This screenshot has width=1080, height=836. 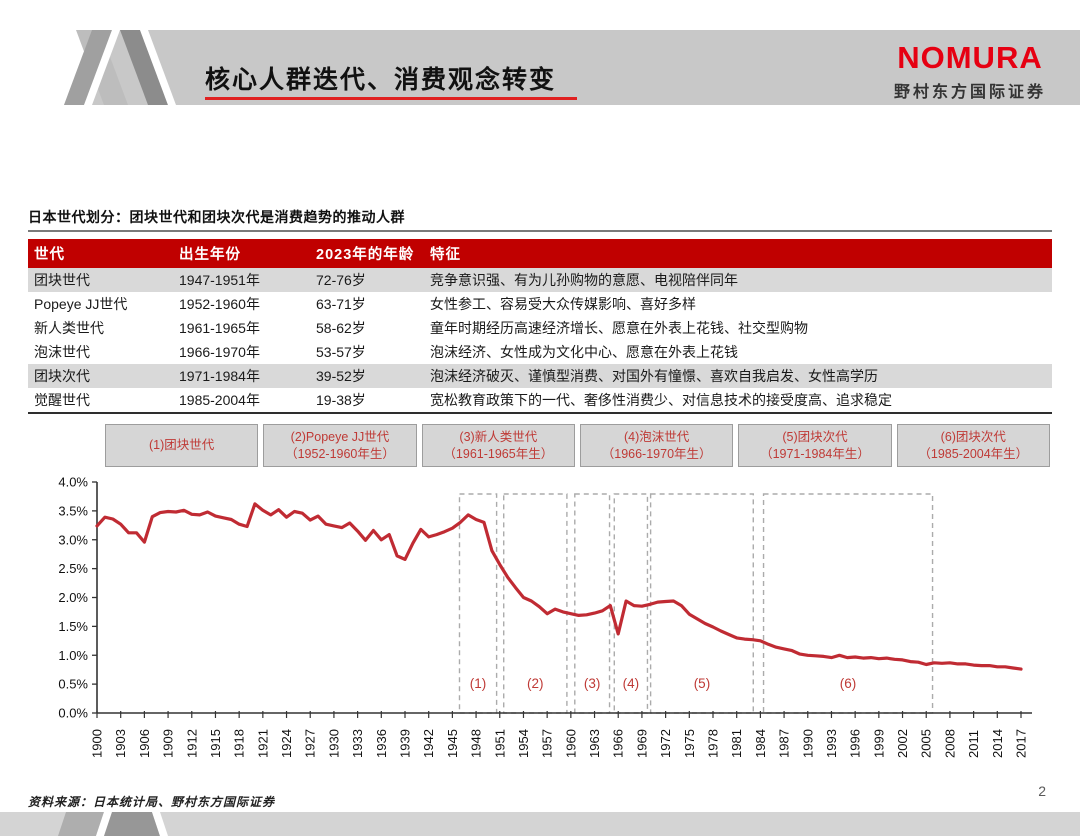 I want to click on x-tick-label: 1990, so click(x=807, y=743).